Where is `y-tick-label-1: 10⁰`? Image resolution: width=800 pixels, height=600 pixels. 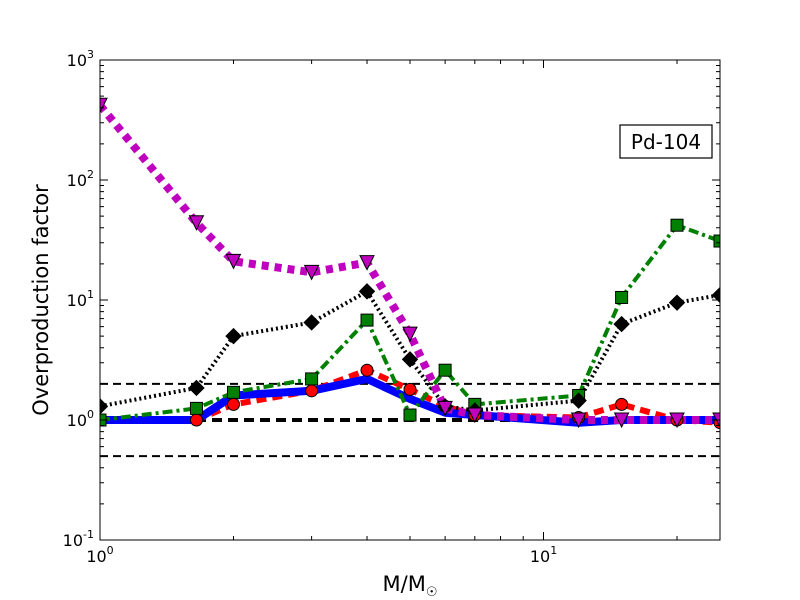
y-tick-label-1: 10⁰ is located at coordinates (80, 419).